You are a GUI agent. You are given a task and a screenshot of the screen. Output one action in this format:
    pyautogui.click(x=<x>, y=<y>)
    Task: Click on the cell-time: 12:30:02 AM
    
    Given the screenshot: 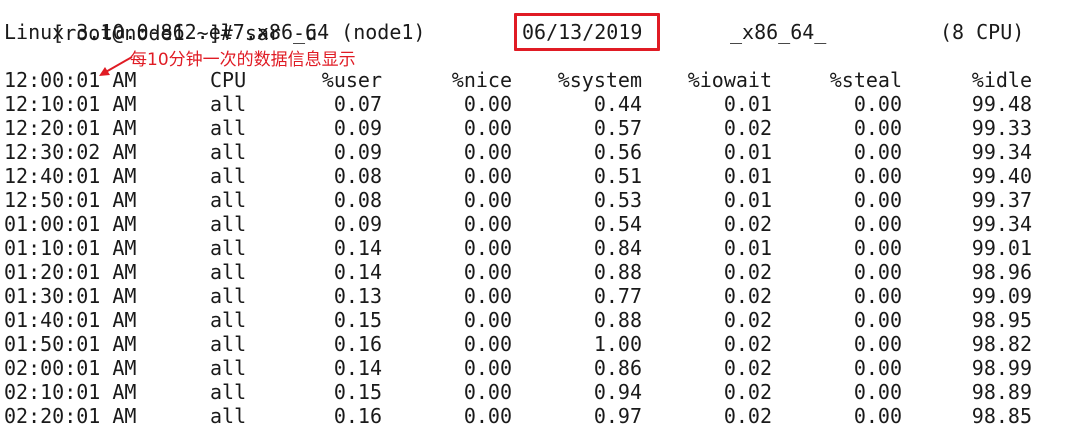 What is the action you would take?
    pyautogui.click(x=70, y=152)
    